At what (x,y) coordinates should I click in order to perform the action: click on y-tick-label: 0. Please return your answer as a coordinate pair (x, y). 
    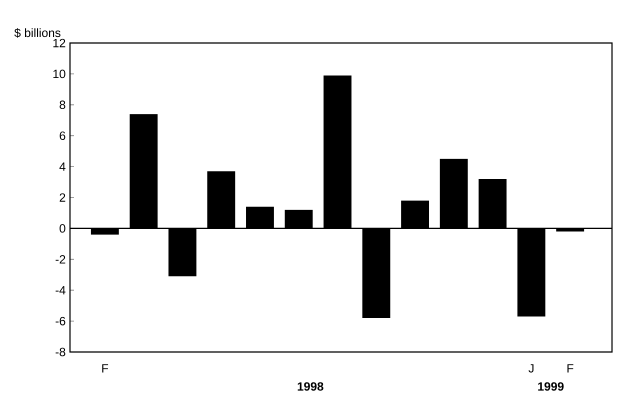
    Looking at the image, I should click on (63, 228).